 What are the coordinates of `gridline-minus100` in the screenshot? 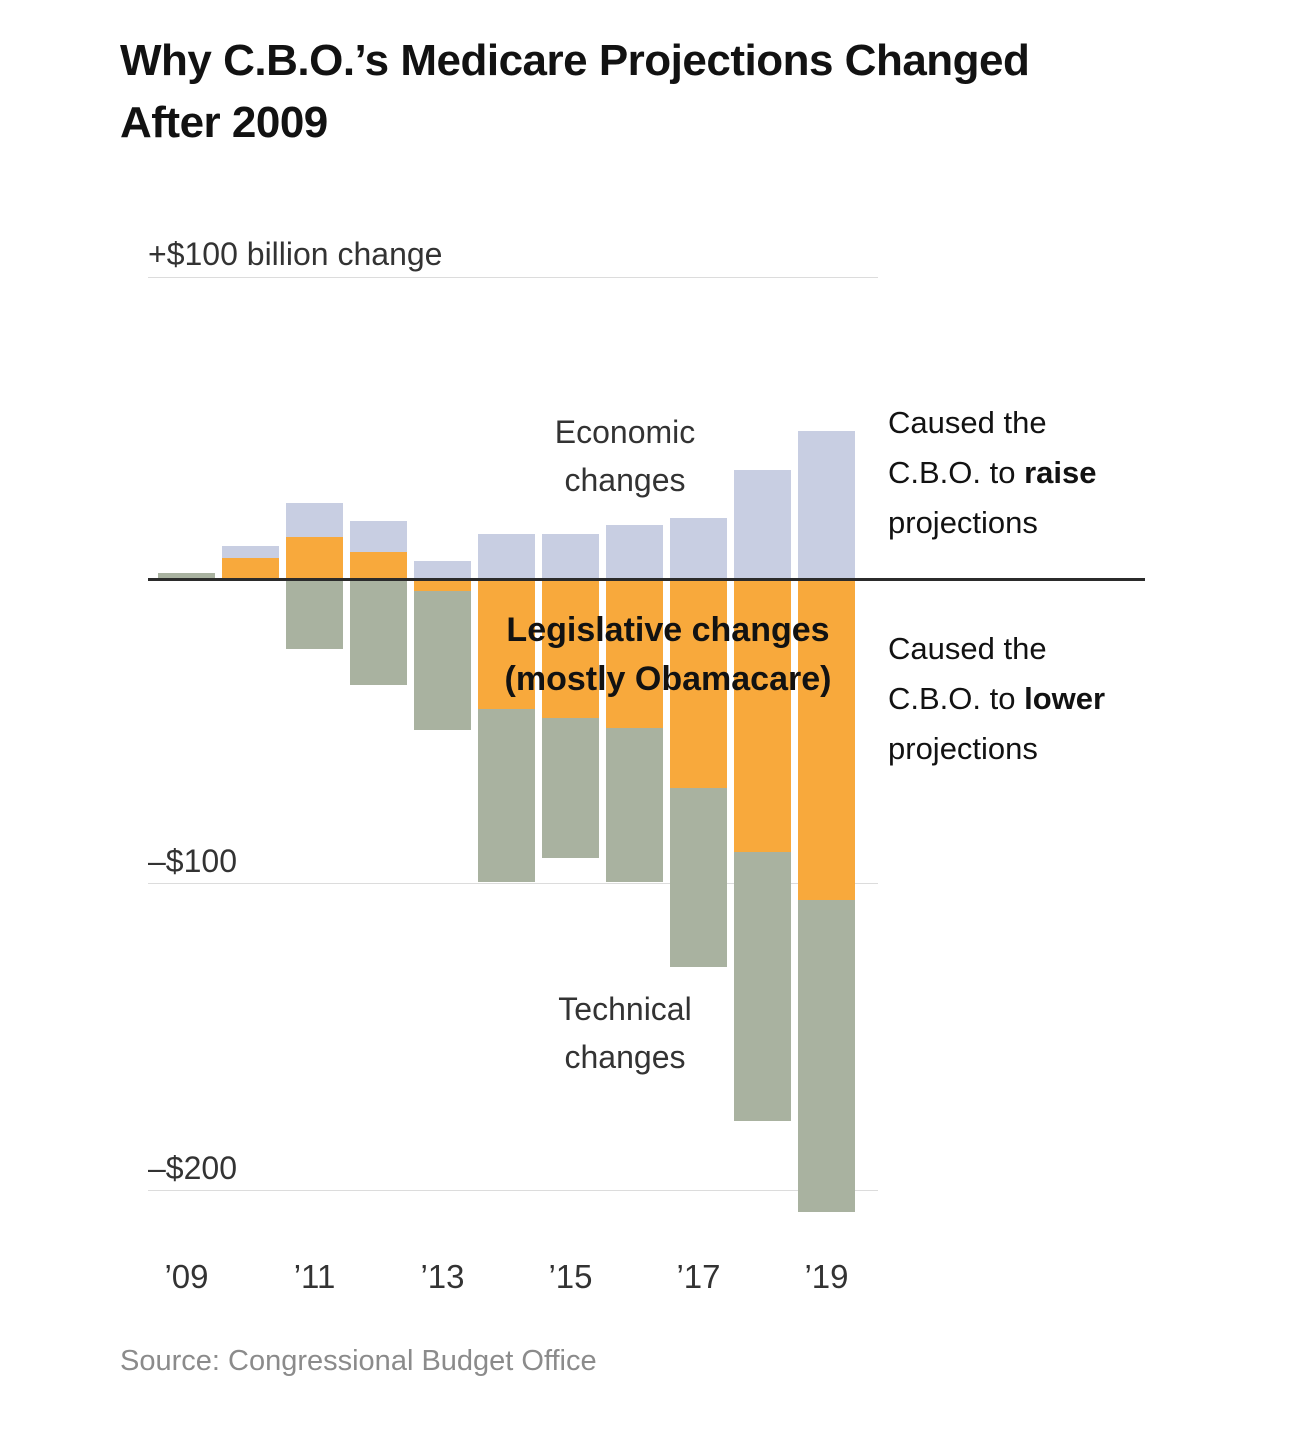 It's located at (513, 883).